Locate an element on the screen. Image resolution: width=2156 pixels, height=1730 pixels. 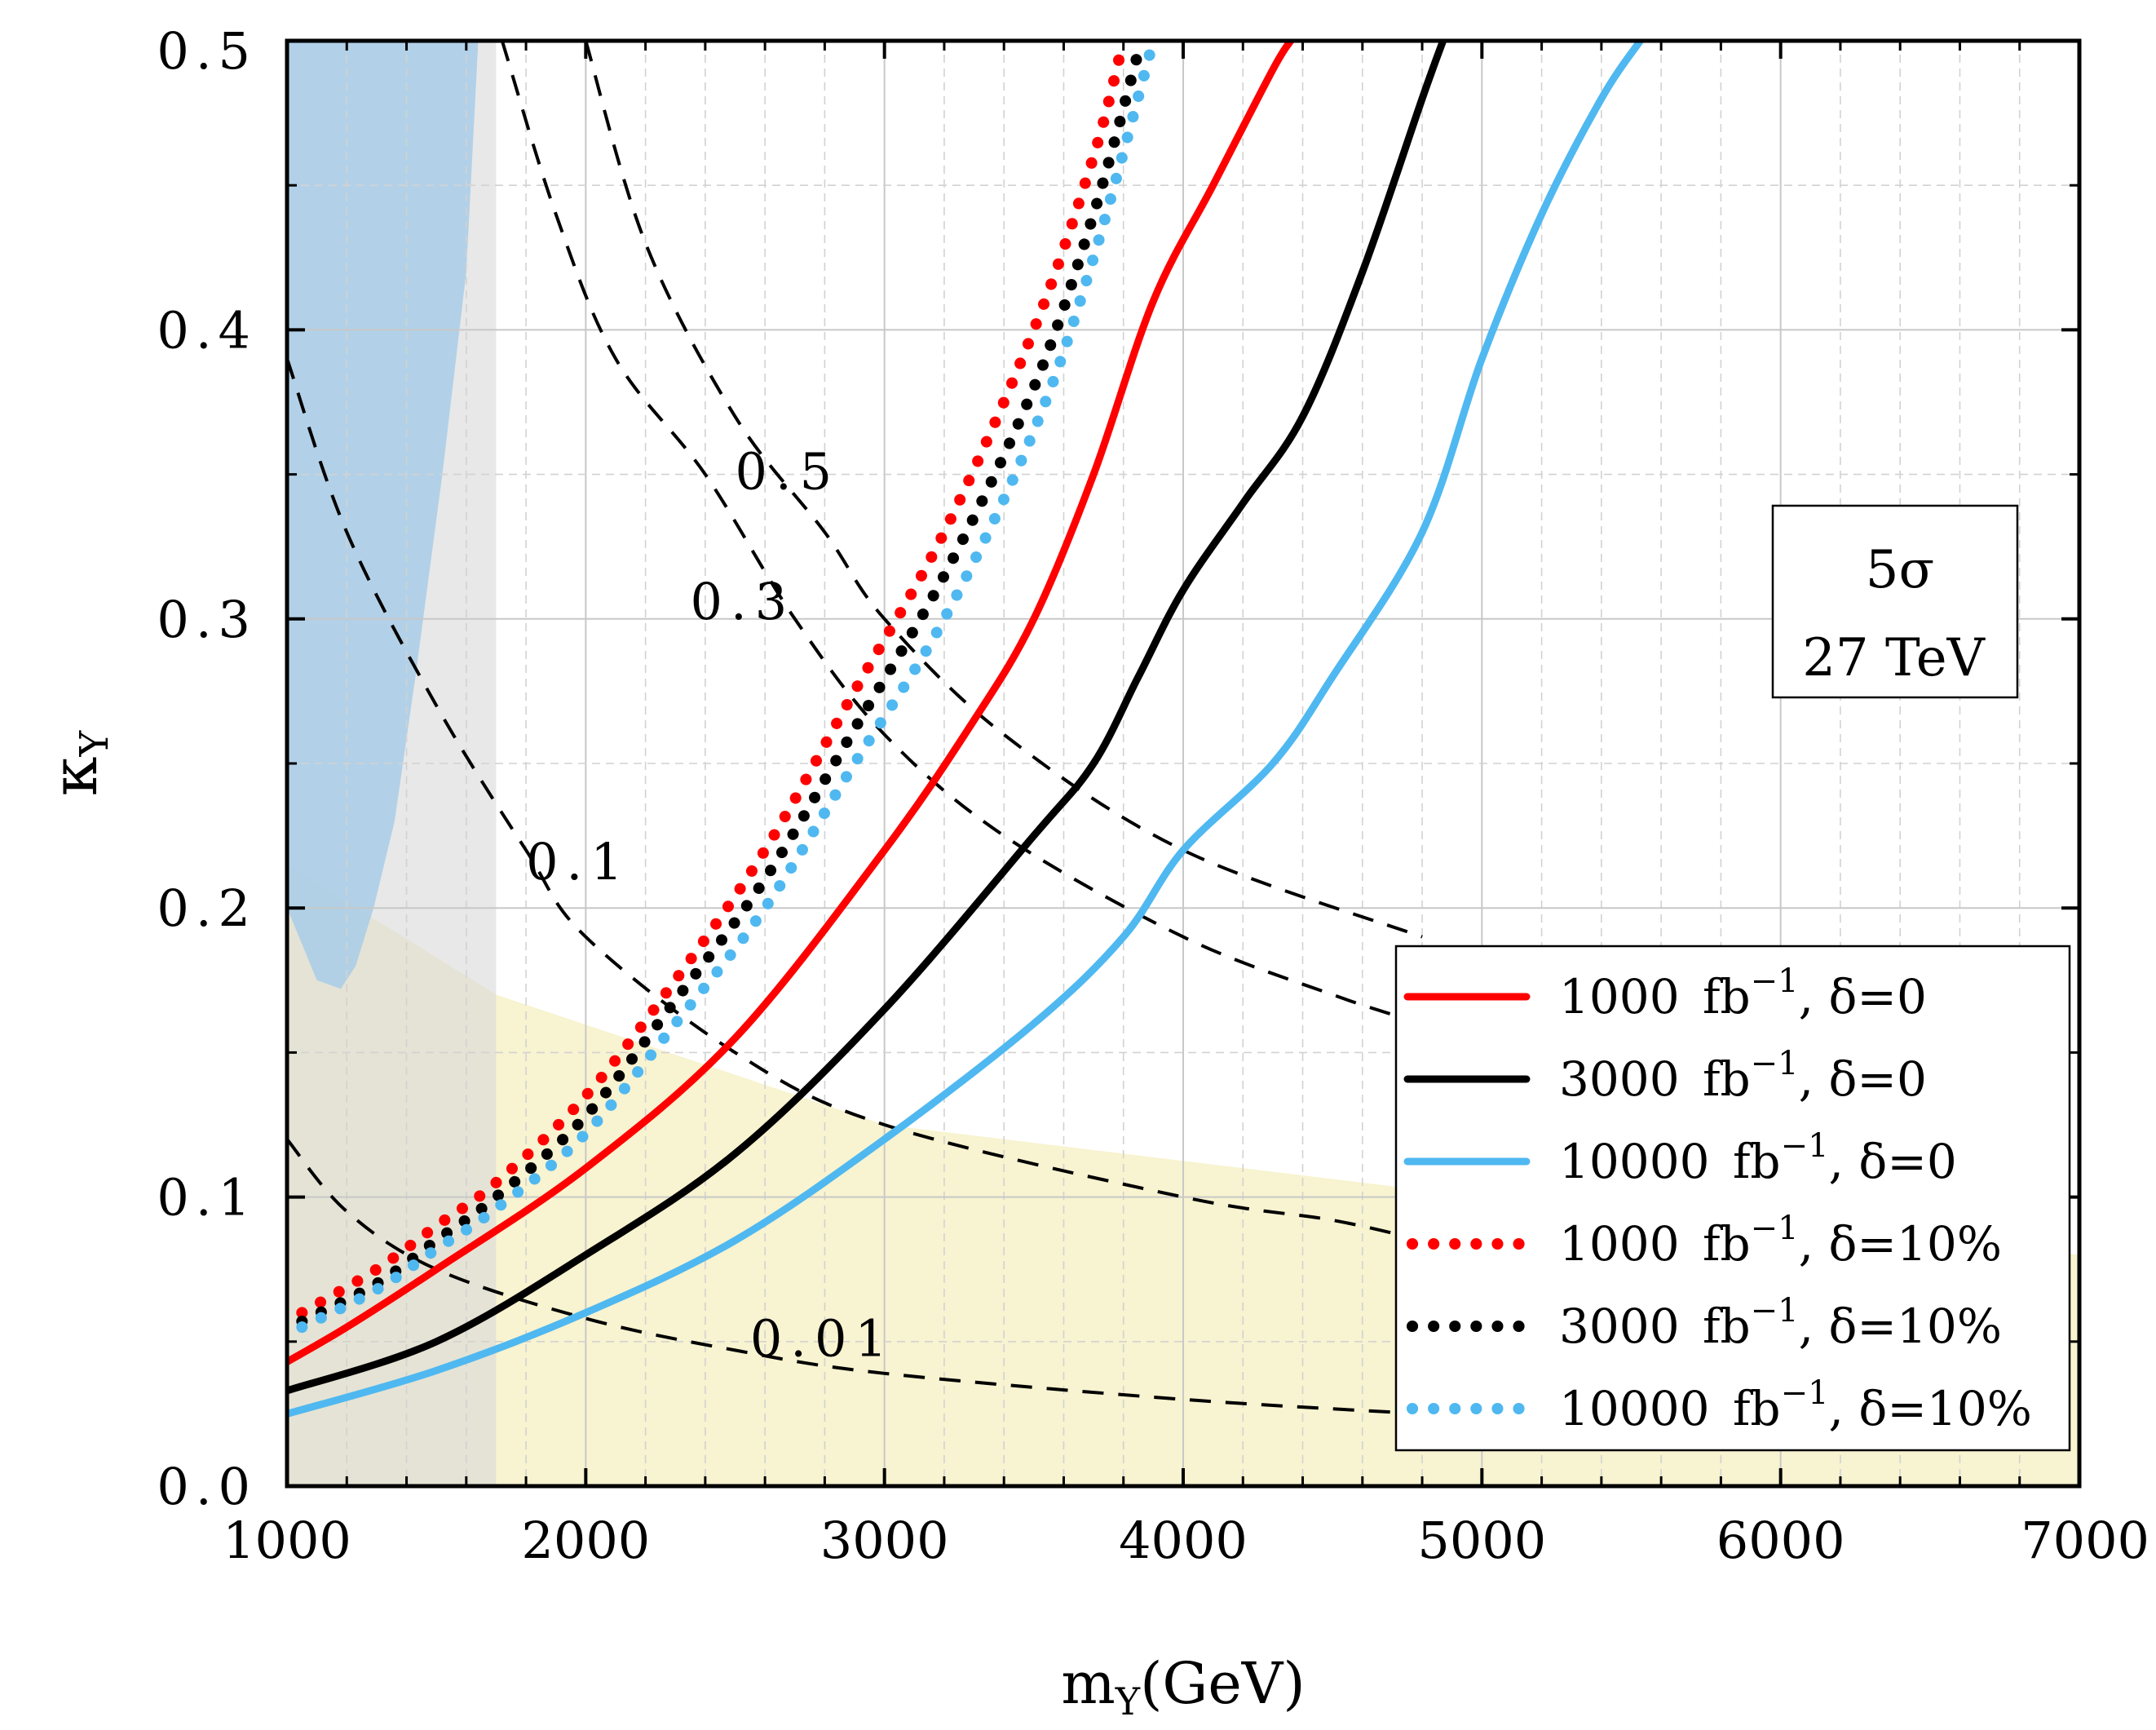
contour-label: 0.01 is located at coordinates (822, 1339).